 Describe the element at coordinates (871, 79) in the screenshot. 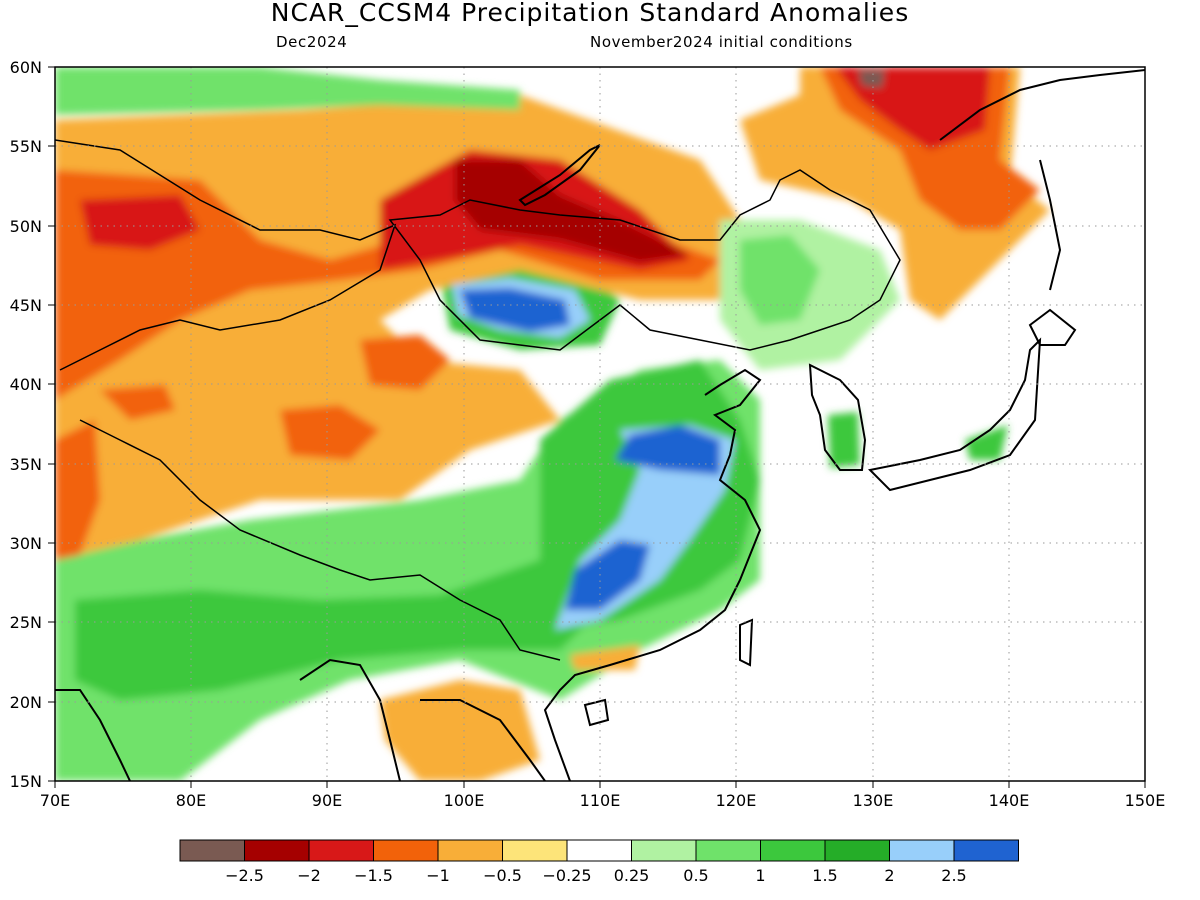

I see `far-east-extreme-dry` at that location.